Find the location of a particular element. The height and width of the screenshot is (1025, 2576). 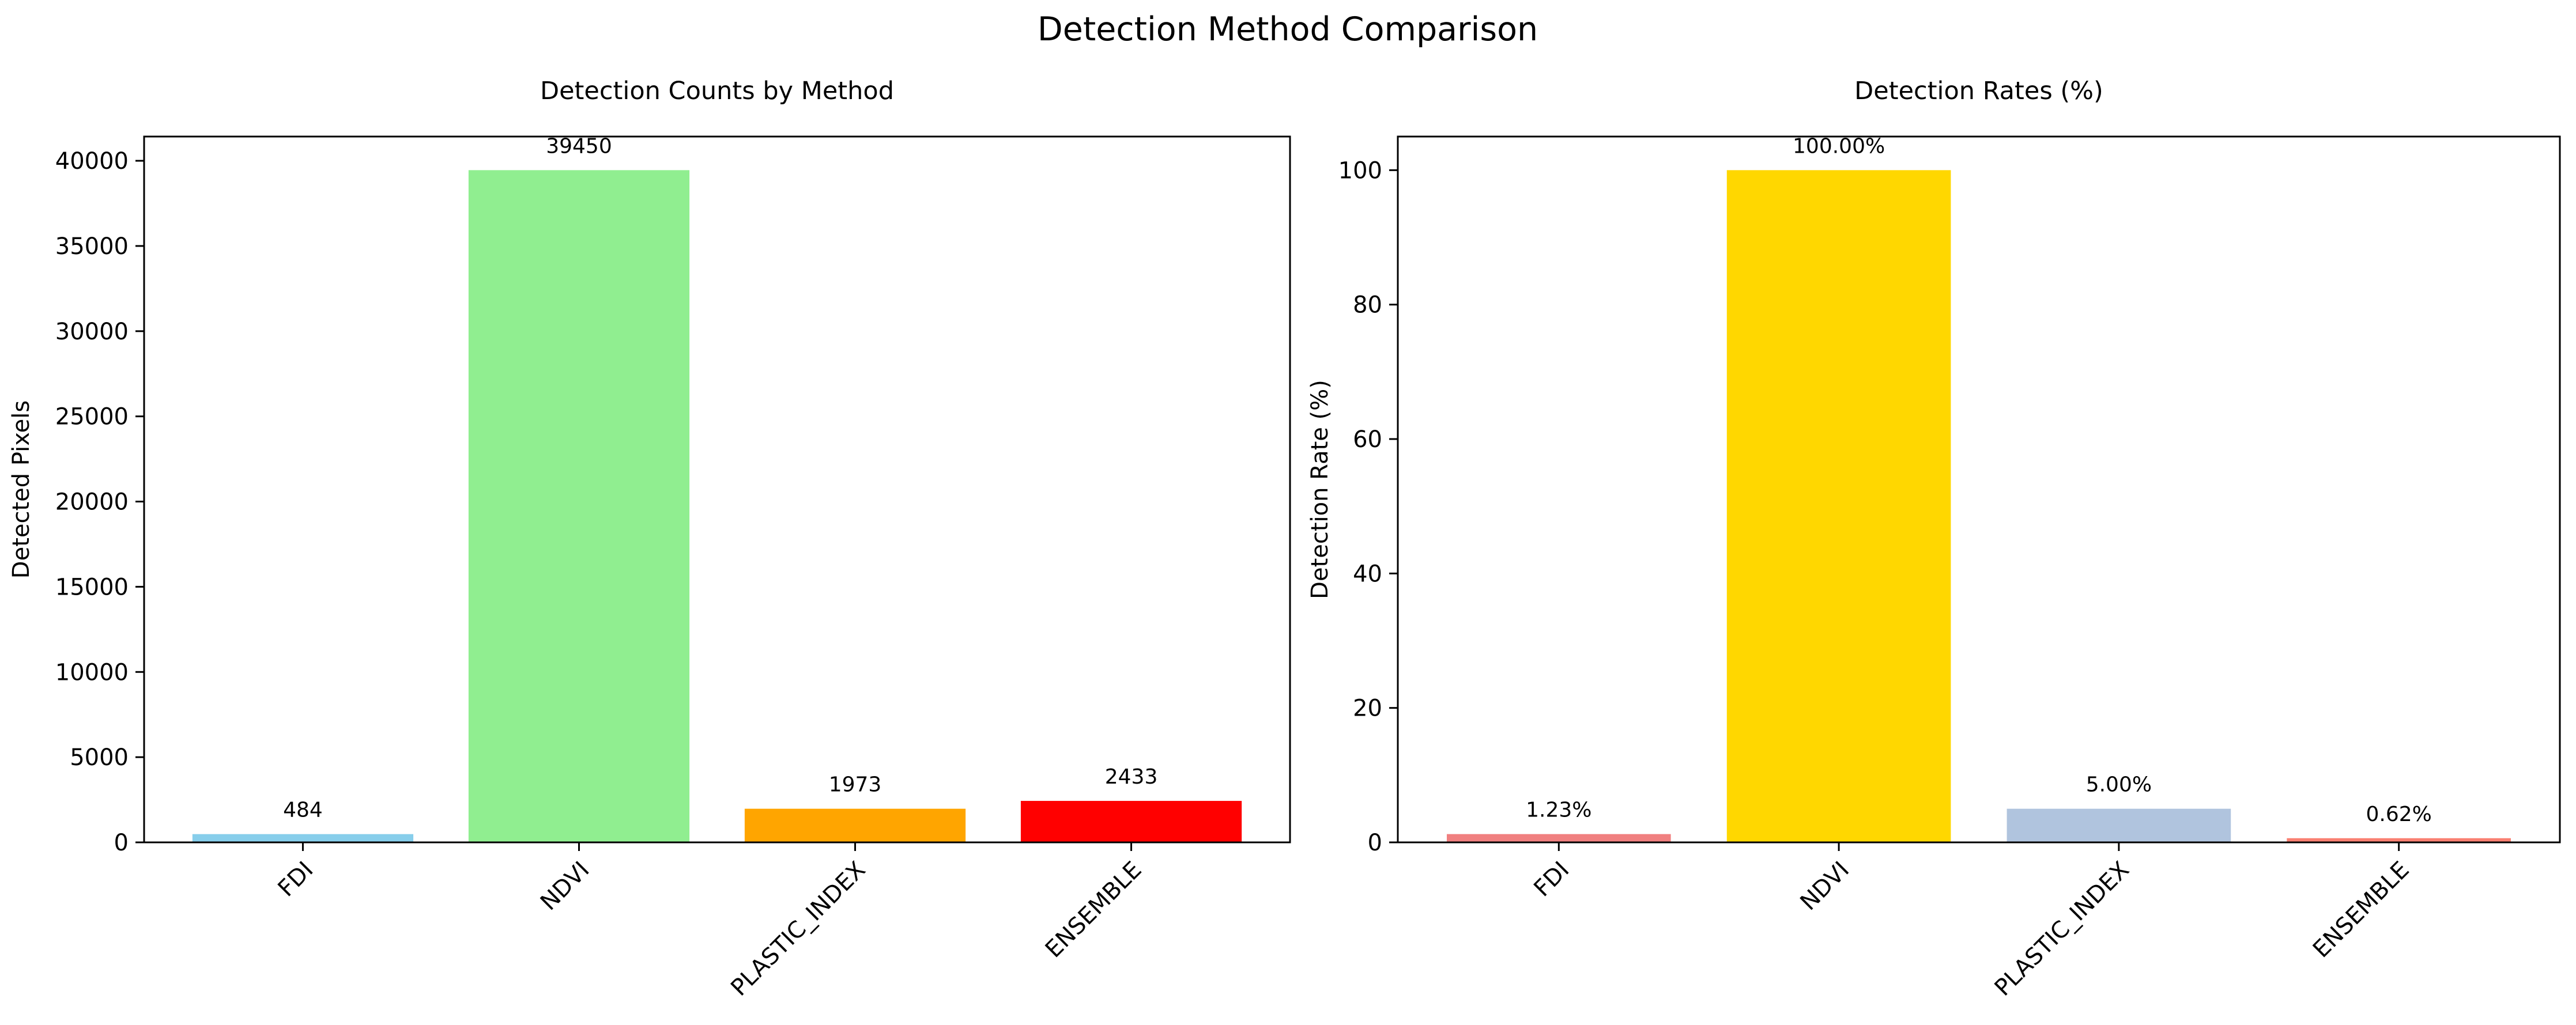

y-tick-label: 25000 is located at coordinates (92, 417).